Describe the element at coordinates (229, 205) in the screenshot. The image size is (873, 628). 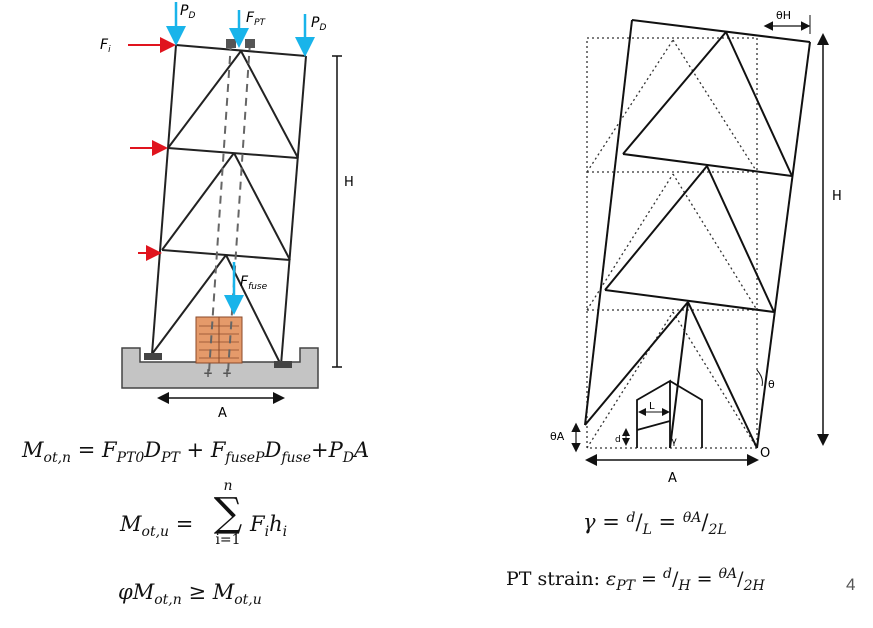
I see `frame-members` at that location.